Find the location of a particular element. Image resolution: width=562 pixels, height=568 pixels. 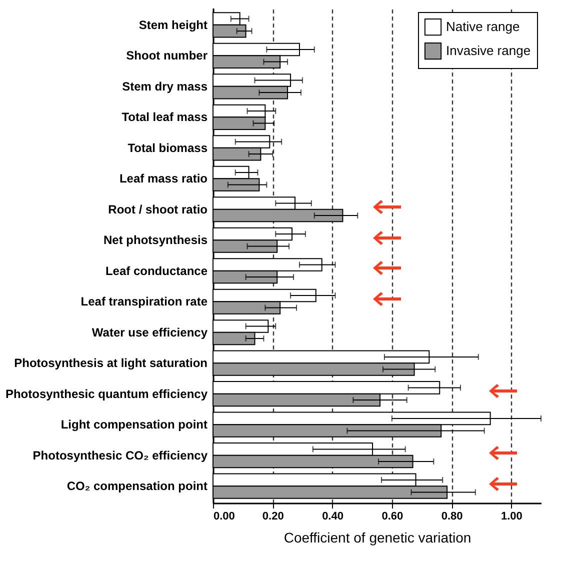

x-tick-label: 1.00 is located at coordinates (511, 516).